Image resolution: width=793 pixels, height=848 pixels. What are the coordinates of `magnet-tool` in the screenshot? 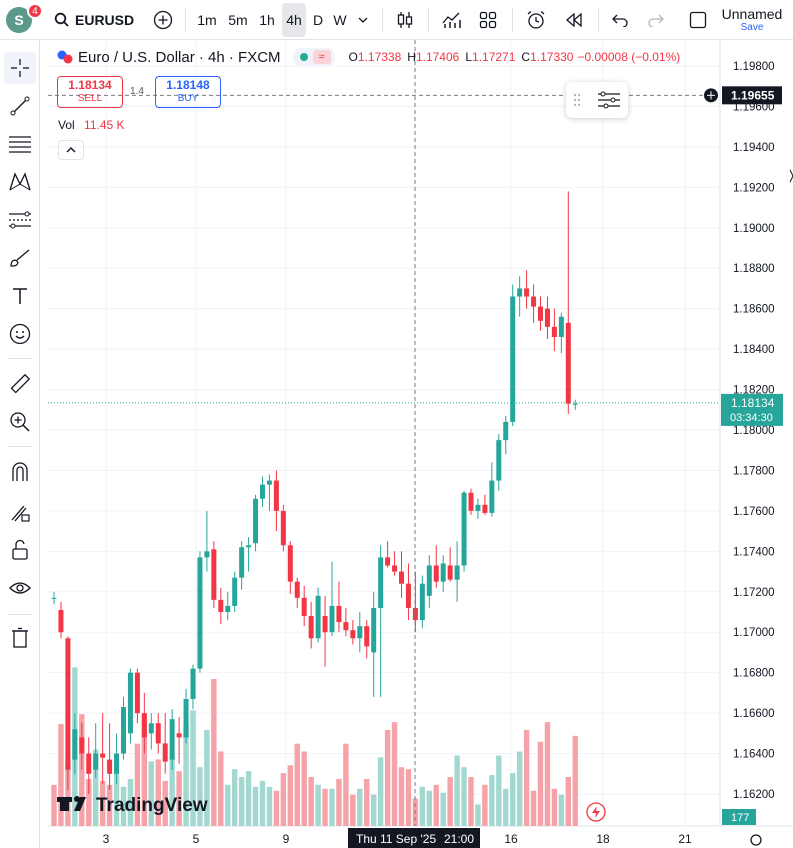 It's located at (20, 472).